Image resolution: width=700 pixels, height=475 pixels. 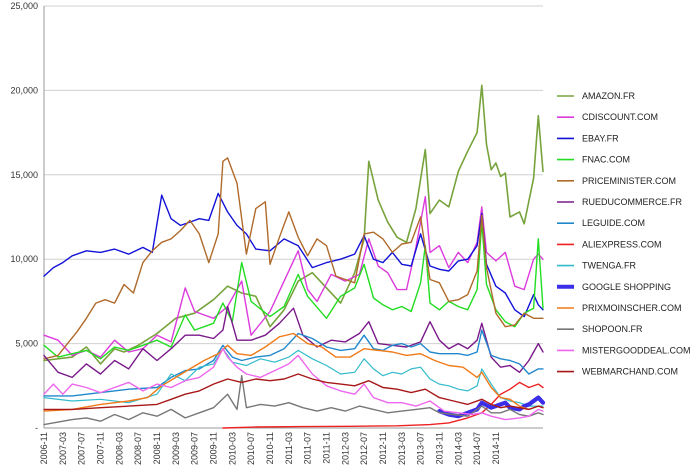 I want to click on legend-label: GOOGLE SHOPPING, so click(x=626, y=287).